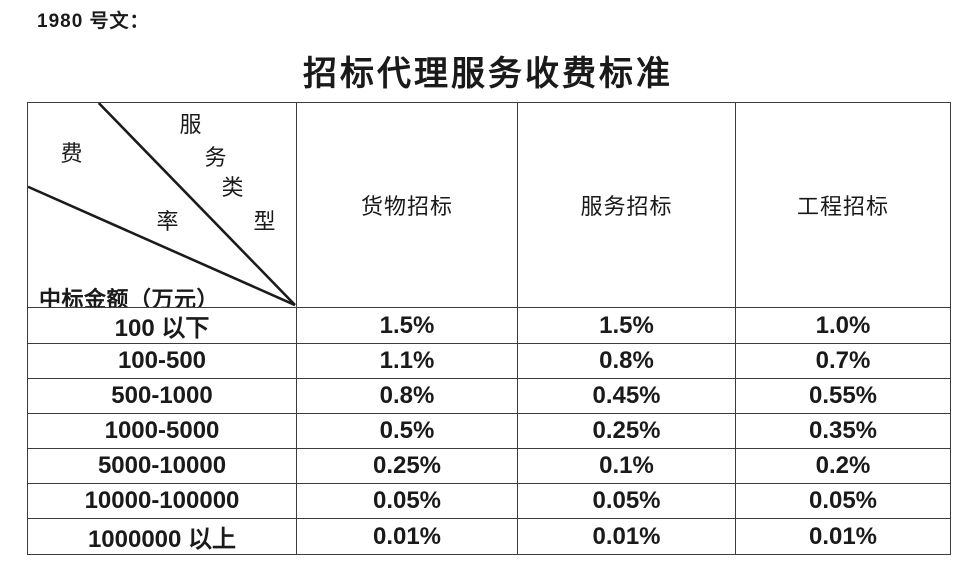 This screenshot has height=581, width=976. What do you see at coordinates (162, 536) in the screenshot?
I see `amount-range-cell: 1000000 以上` at bounding box center [162, 536].